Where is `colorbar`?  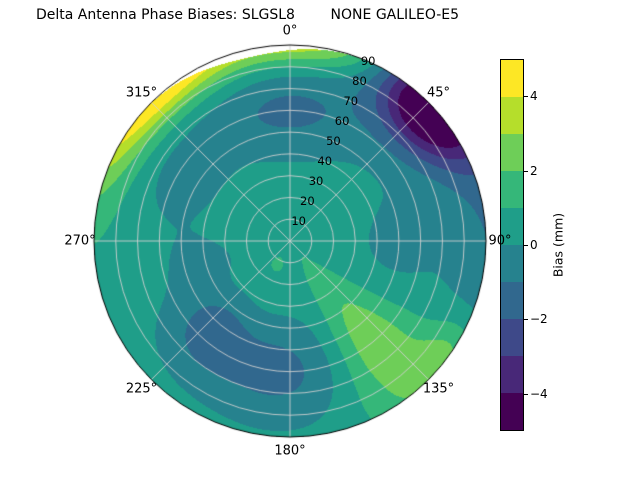
colorbar is located at coordinates (512, 245).